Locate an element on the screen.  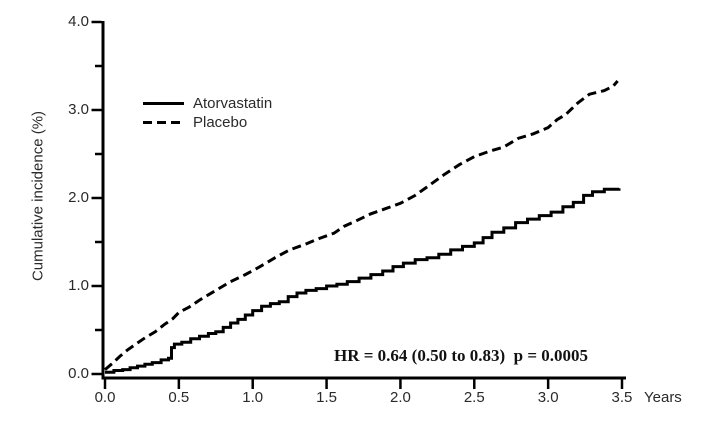
x-tick-label: 2.0 is located at coordinates (400, 397).